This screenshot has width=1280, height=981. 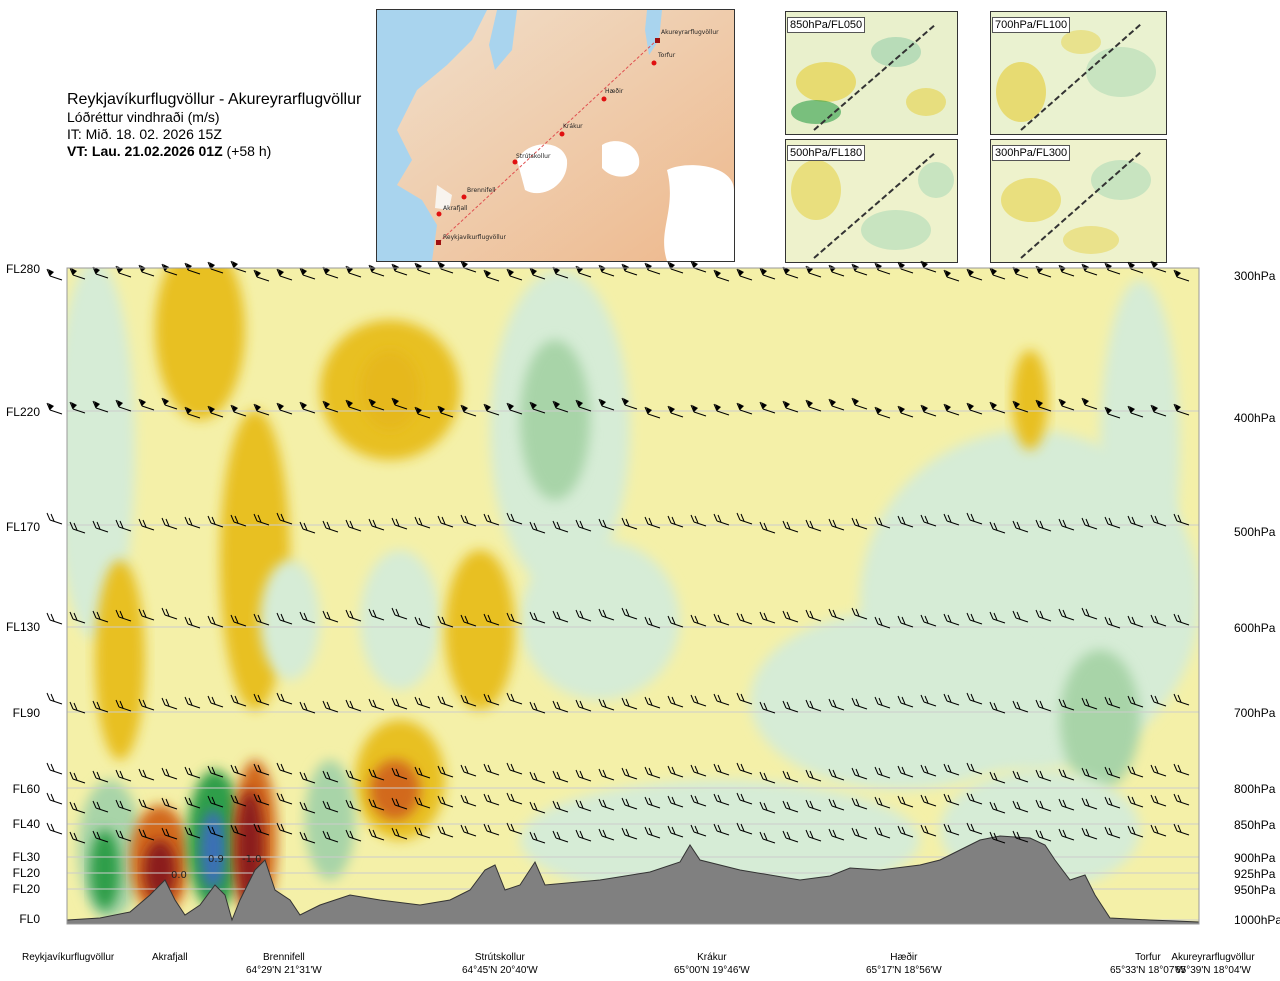 I want to click on annotation-0: 0.0, so click(x=179, y=875).